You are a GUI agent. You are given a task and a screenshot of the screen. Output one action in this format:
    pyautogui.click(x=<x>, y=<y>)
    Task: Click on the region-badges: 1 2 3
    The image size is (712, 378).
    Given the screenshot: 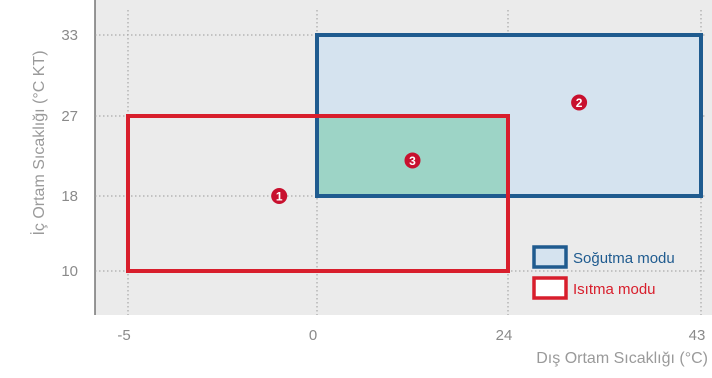 What is the action you would take?
    pyautogui.click(x=429, y=149)
    